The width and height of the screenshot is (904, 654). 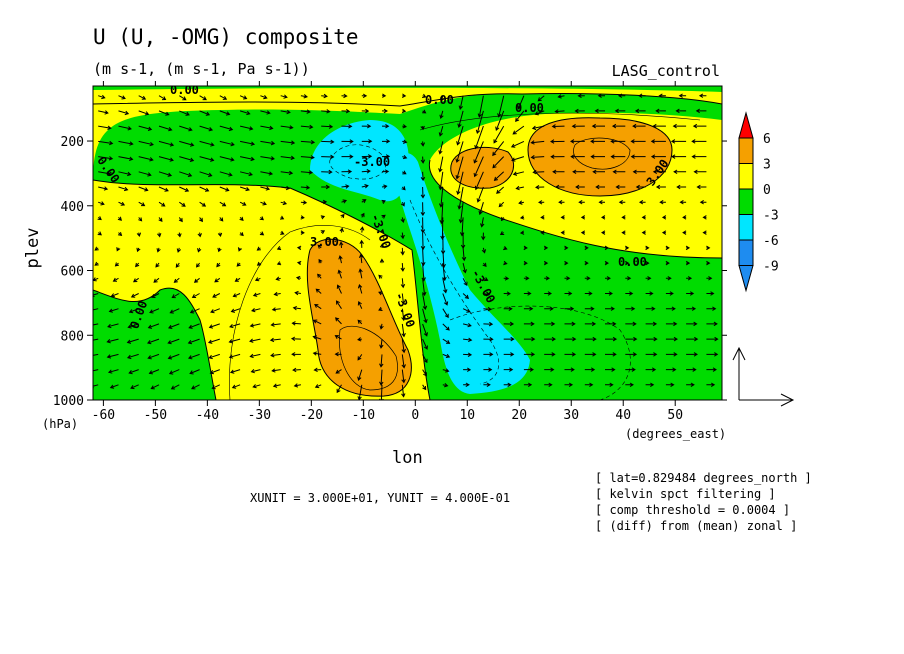 I want to click on contour-inner-lower, so click(x=368, y=358).